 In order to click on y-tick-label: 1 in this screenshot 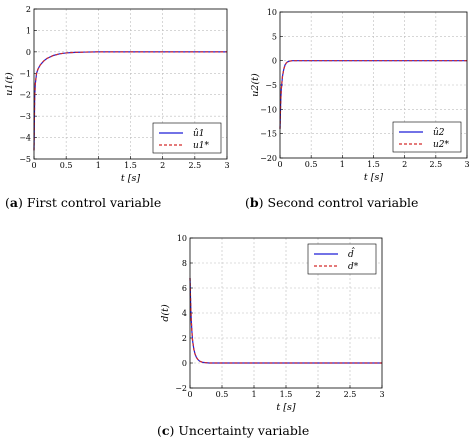, I will do `click(28, 30)`.